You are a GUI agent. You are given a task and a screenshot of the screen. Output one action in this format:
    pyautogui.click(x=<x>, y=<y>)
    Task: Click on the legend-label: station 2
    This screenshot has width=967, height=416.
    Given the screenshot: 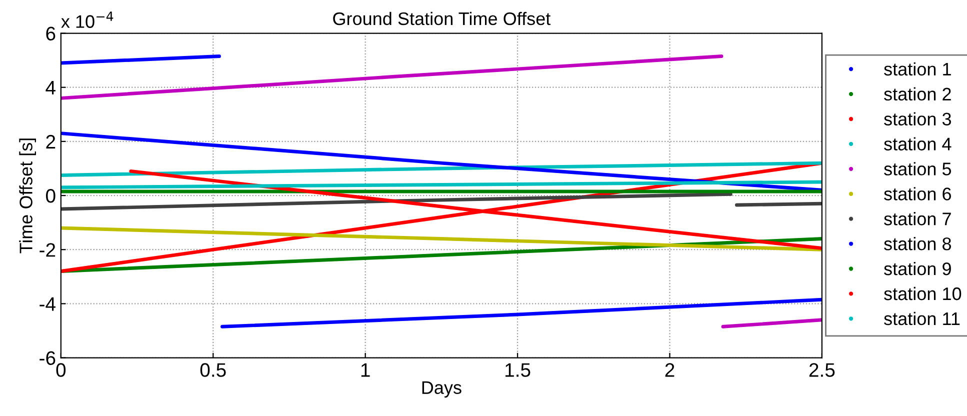 What is the action you would take?
    pyautogui.click(x=917, y=94)
    